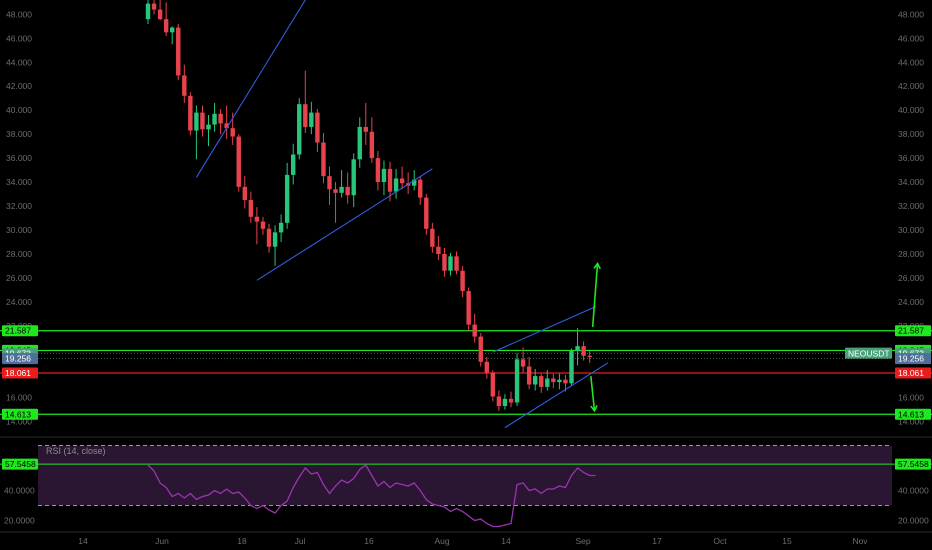 Image resolution: width=932 pixels, height=550 pixels. I want to click on price-tick-label: 36.000, so click(911, 158).